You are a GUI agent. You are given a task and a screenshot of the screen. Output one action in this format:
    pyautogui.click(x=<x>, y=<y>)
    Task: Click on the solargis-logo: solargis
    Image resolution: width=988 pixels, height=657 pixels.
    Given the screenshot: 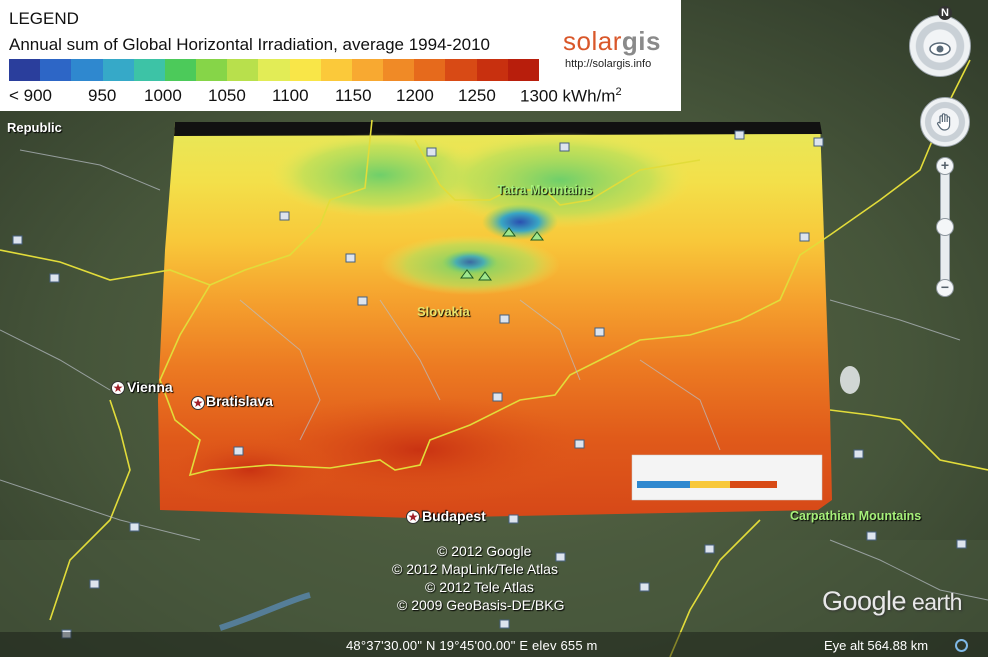 What is the action you would take?
    pyautogui.click(x=612, y=41)
    